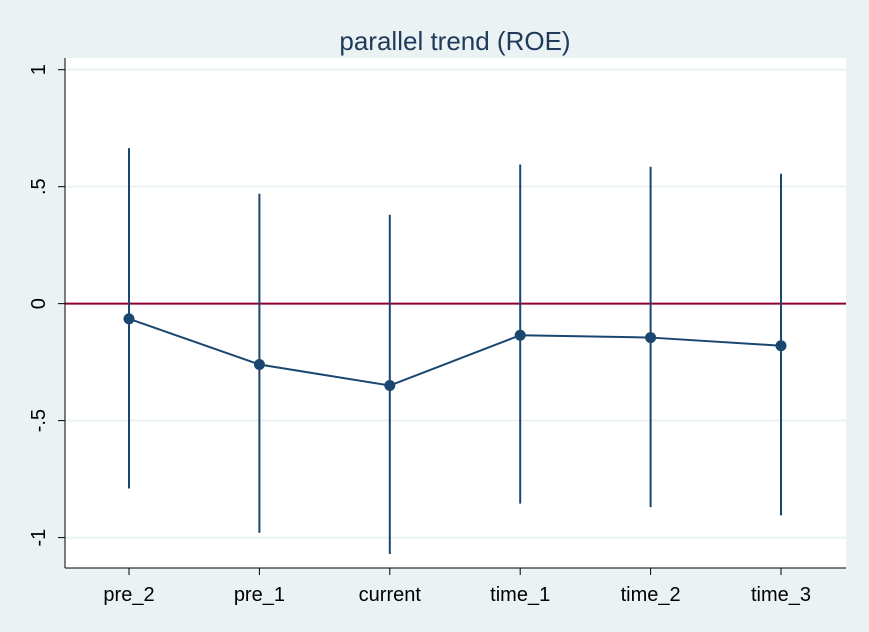 This screenshot has height=632, width=869. What do you see at coordinates (39, 303) in the screenshot?
I see `y-tick-label: 0` at bounding box center [39, 303].